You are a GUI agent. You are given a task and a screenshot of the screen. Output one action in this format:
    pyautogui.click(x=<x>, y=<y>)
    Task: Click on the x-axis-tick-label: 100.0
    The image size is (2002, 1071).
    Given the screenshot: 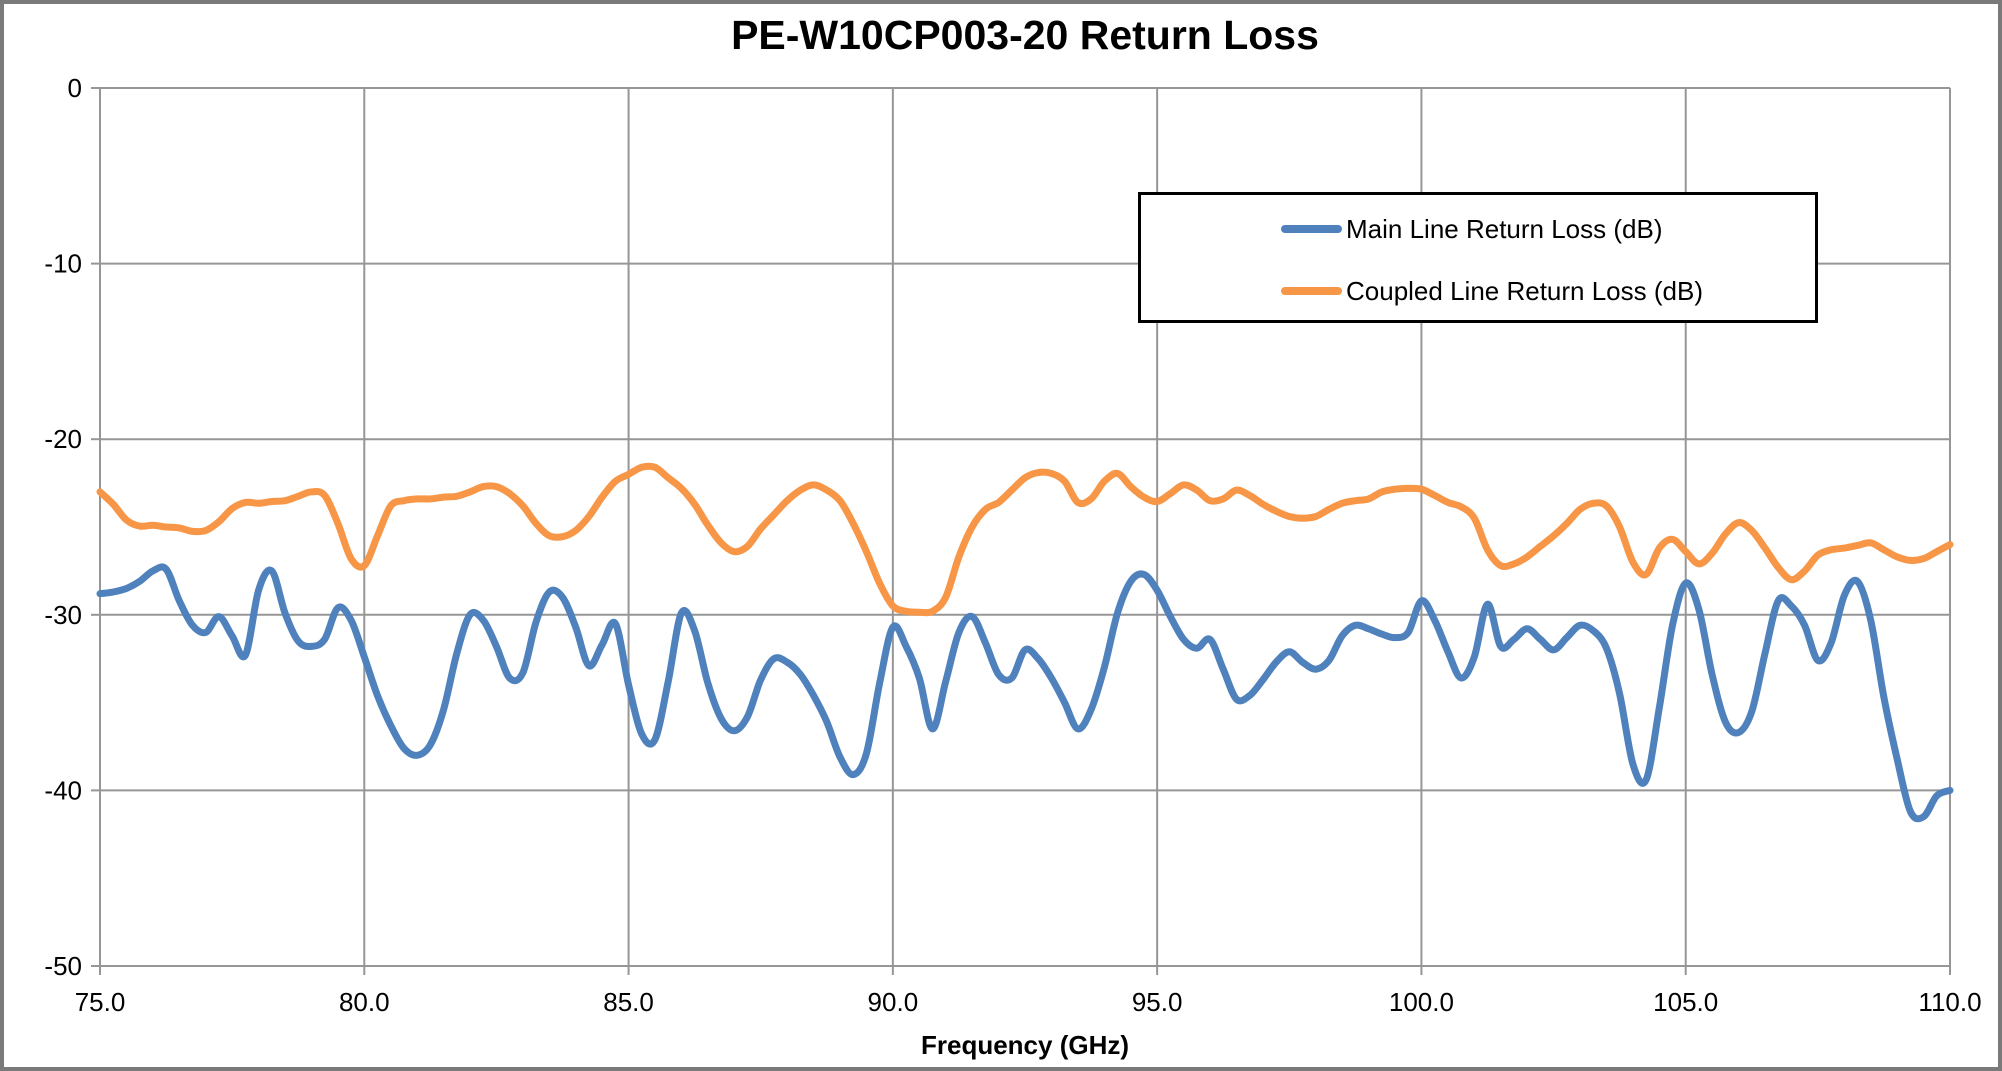 What is the action you would take?
    pyautogui.click(x=1421, y=1002)
    